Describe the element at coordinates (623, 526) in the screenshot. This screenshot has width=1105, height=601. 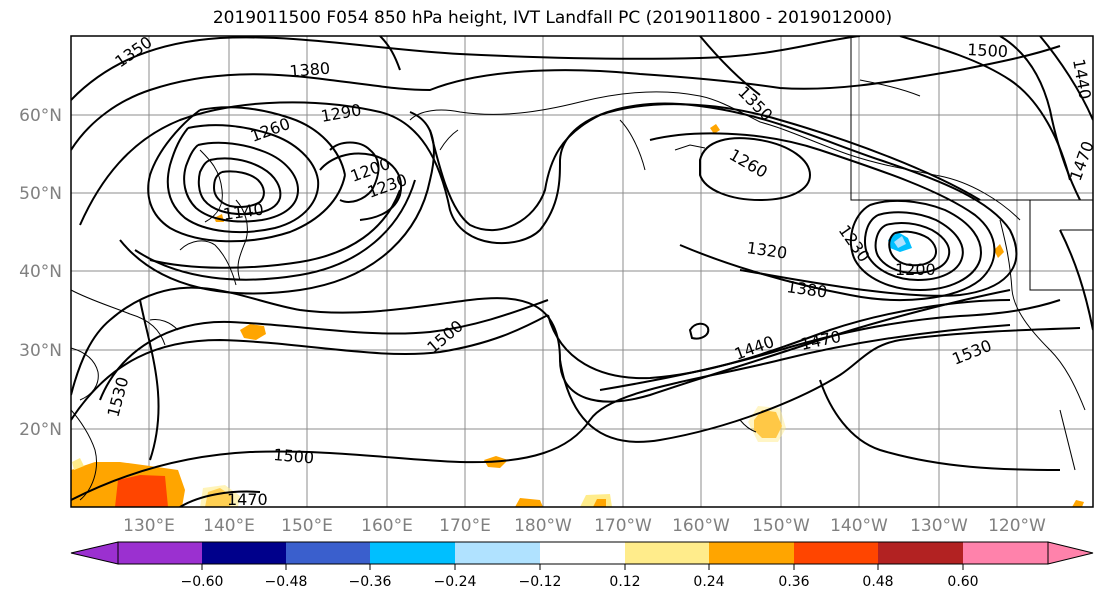
I see `lon-label: 170°W` at that location.